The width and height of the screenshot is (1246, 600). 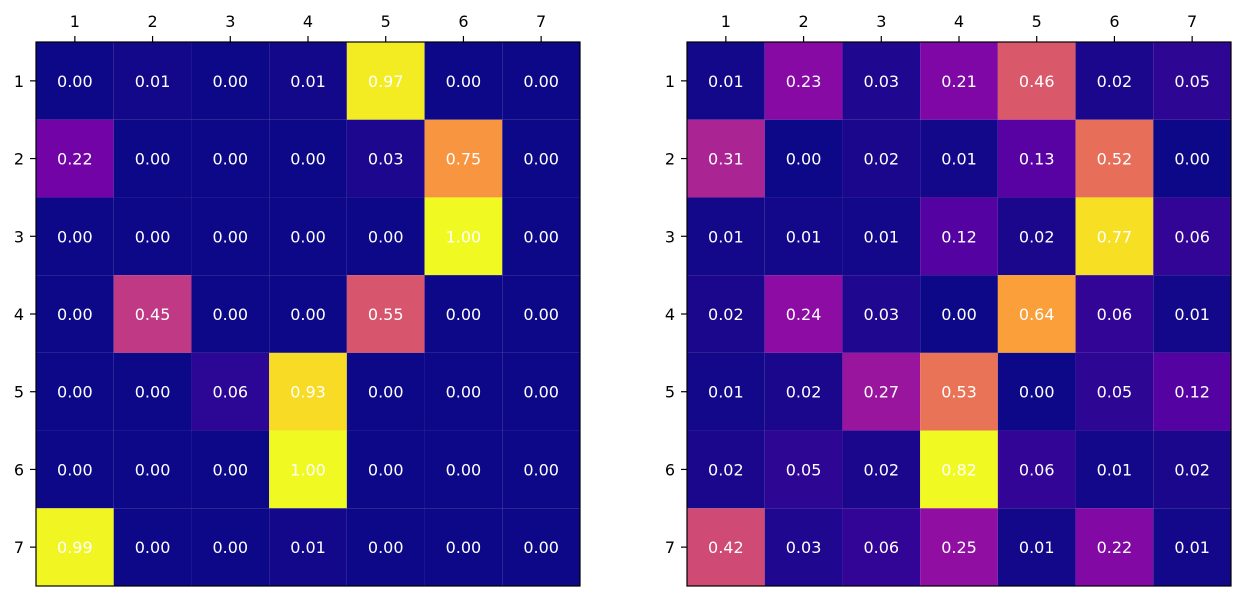 I want to click on cell-value-r4-c7: 0.01, so click(x=1192, y=314).